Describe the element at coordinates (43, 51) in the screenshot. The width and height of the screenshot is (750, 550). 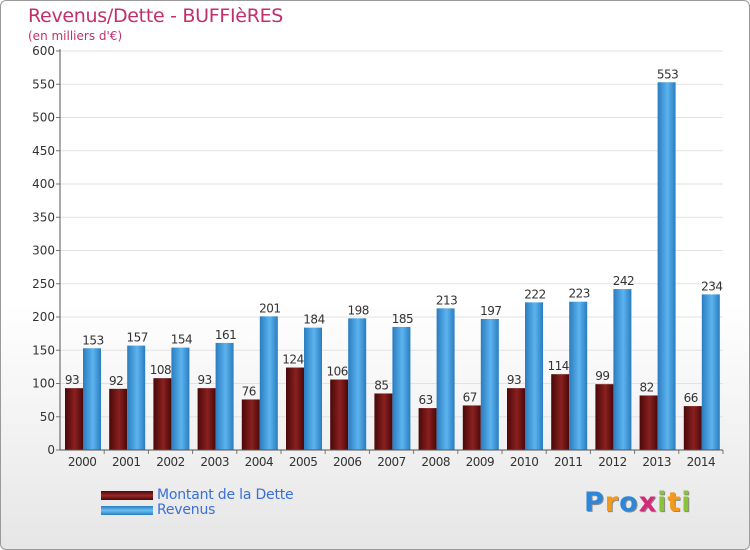
I see `y-tick-label: 600` at that location.